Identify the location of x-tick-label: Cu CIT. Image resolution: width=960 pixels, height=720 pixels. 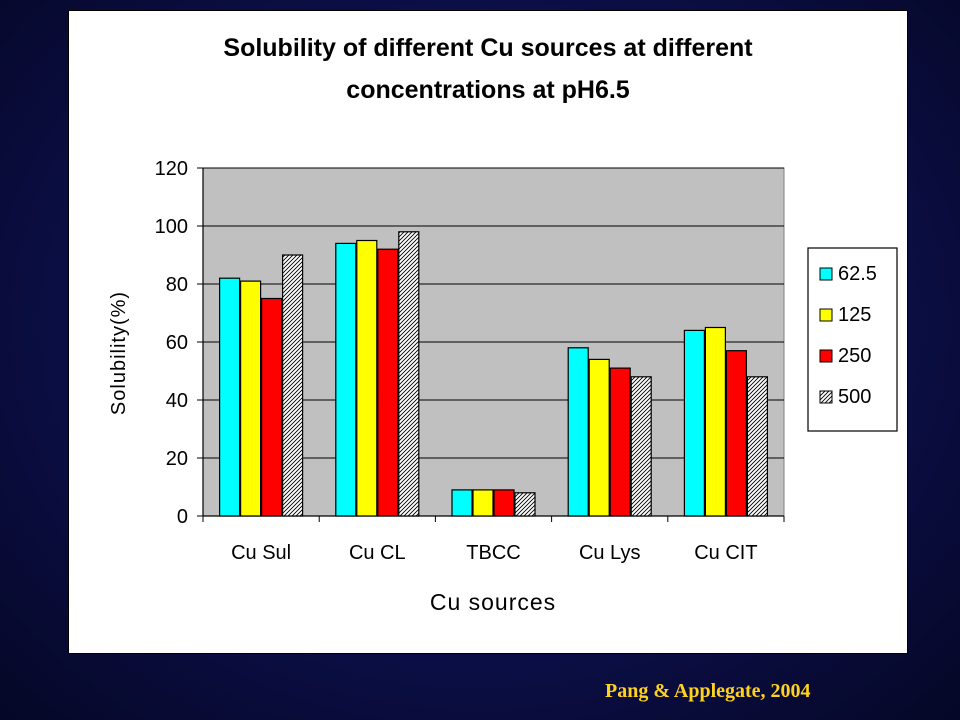
(725, 553).